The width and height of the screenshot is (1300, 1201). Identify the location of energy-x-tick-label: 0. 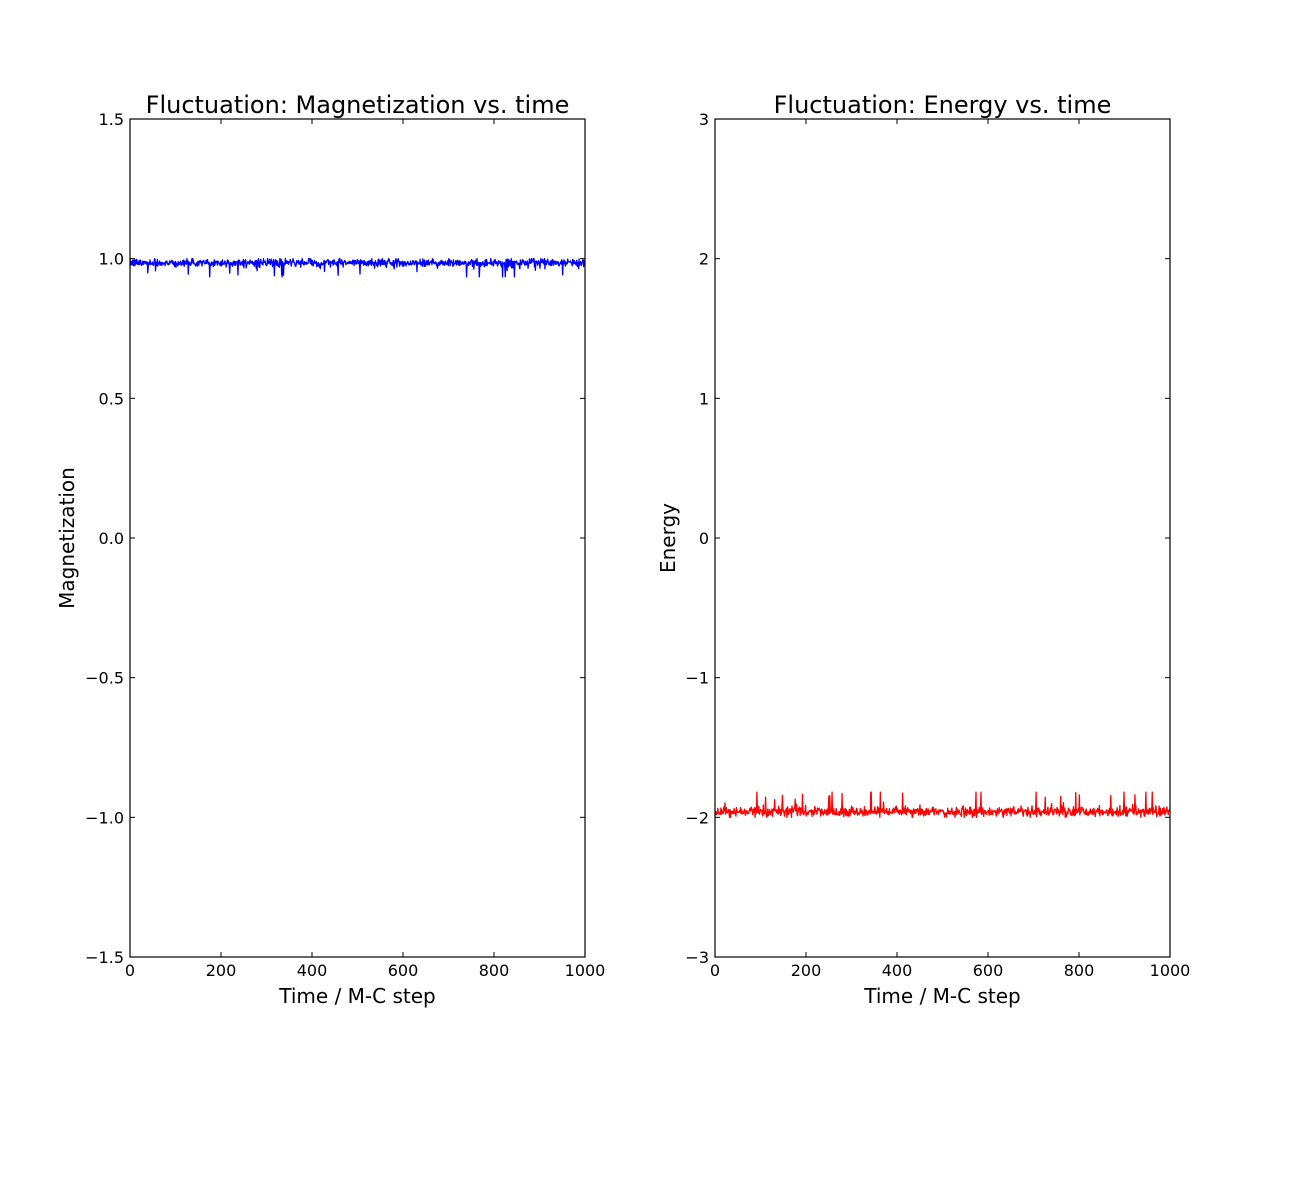
(715, 970).